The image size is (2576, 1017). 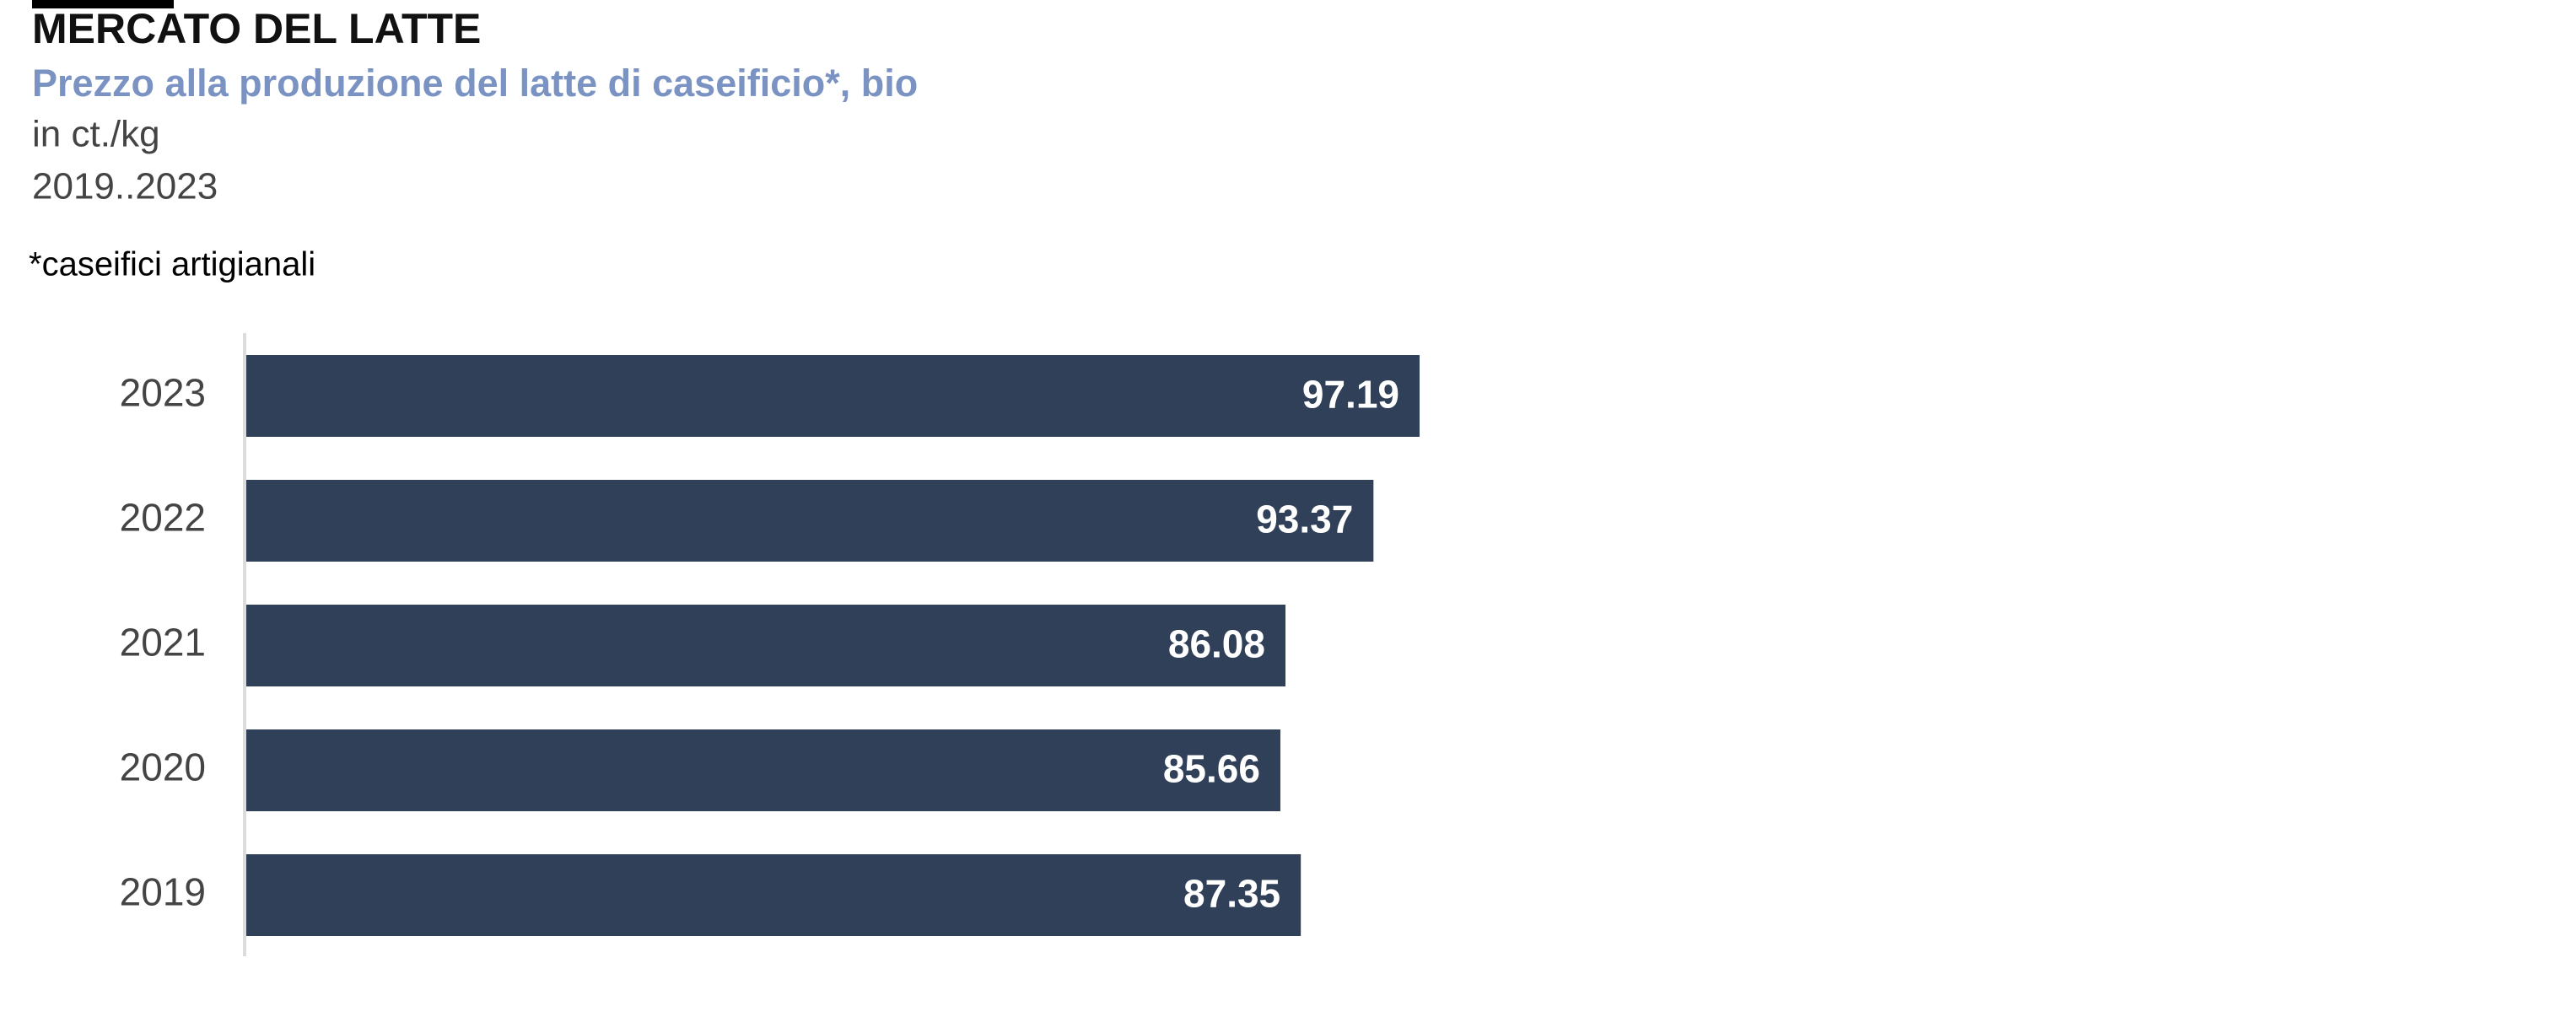 What do you see at coordinates (125, 186) in the screenshot?
I see `period-label: 2019..2023` at bounding box center [125, 186].